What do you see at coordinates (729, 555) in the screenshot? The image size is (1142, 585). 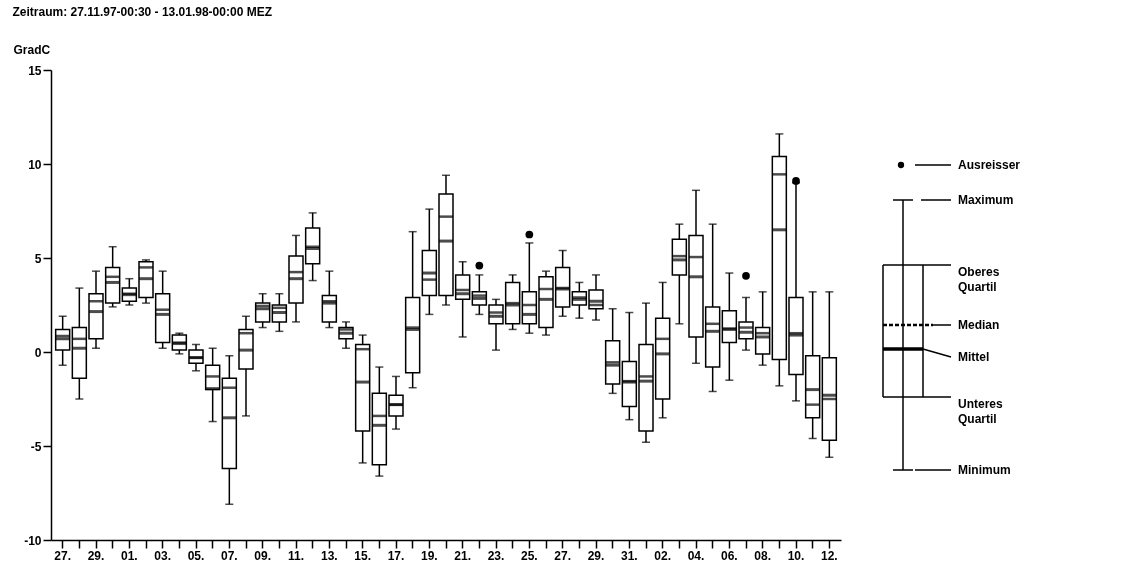 I see `x-tick-label: 06.` at bounding box center [729, 555].